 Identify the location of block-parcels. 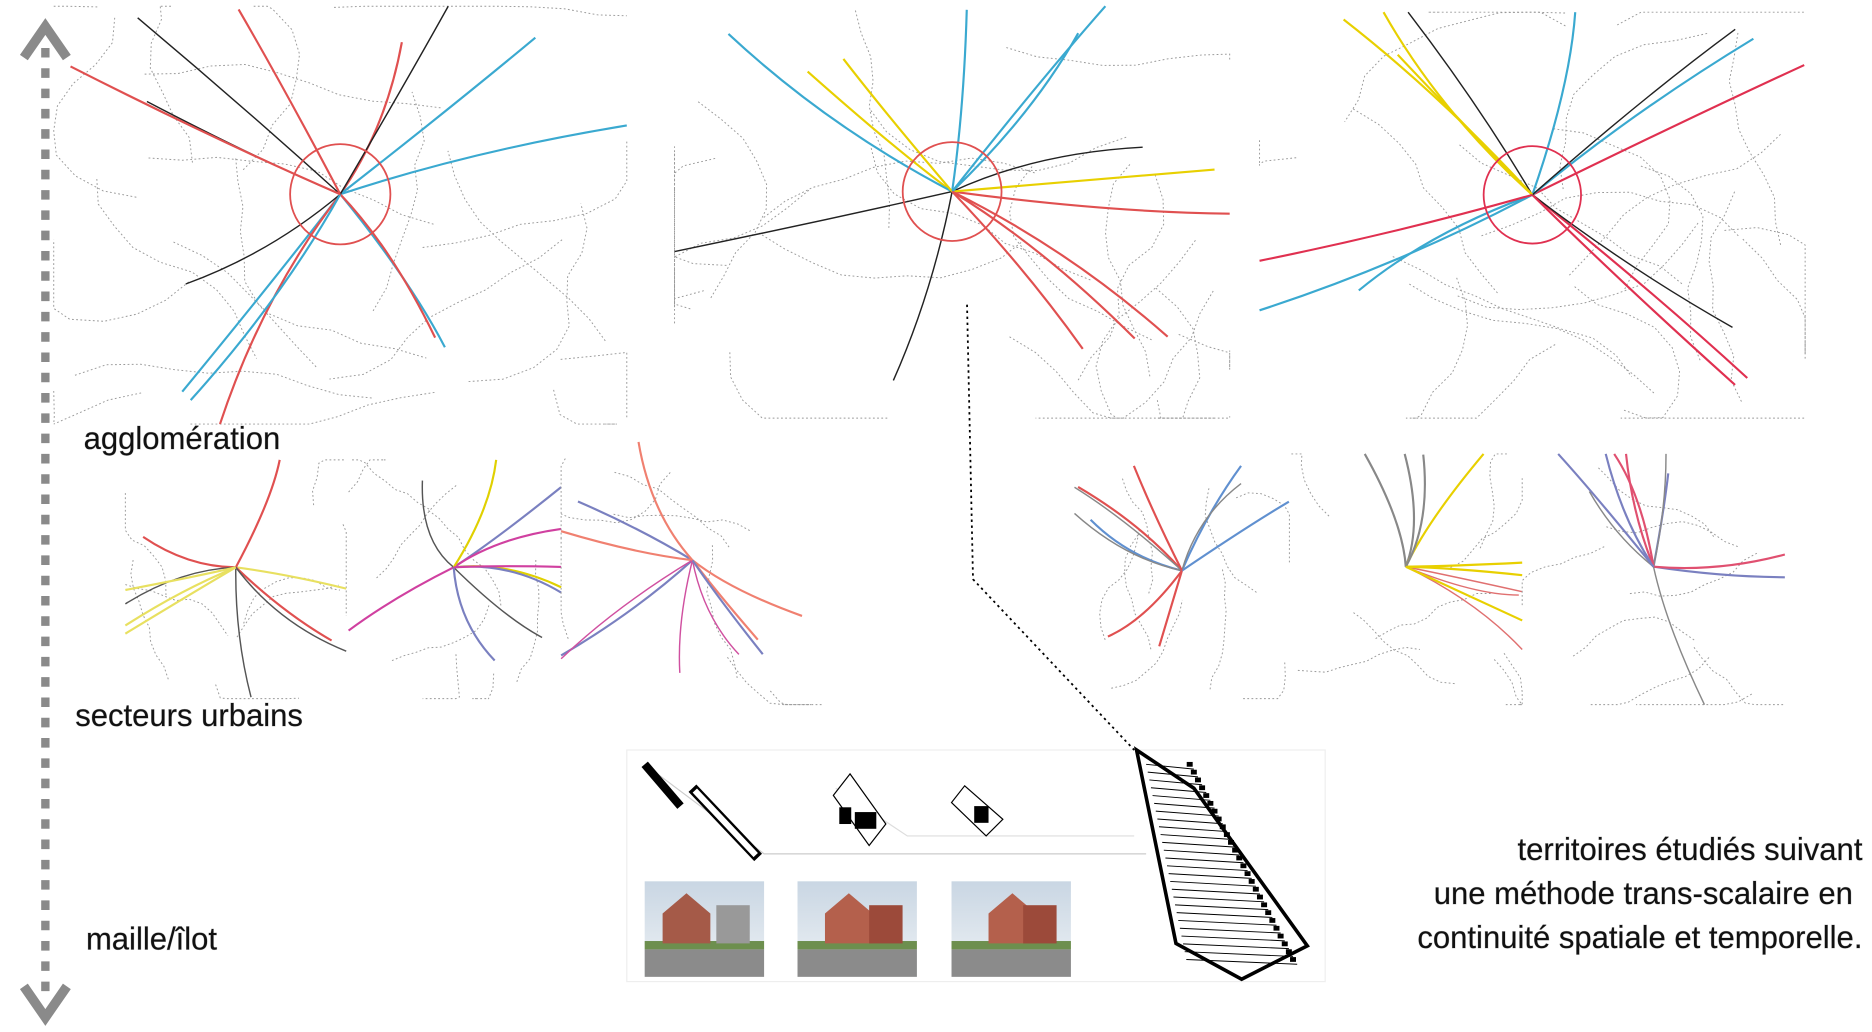
(1222, 863).